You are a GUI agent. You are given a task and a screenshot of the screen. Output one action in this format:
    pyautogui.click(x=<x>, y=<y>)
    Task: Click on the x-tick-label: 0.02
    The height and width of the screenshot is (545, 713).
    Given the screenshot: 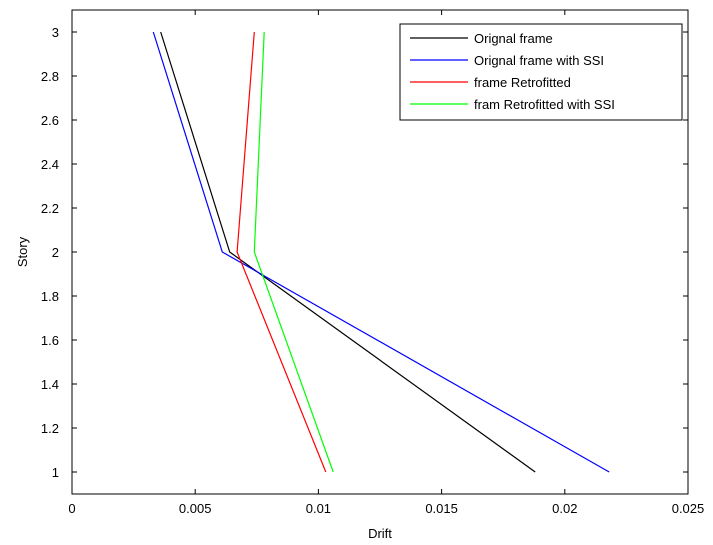 What is the action you would take?
    pyautogui.click(x=564, y=508)
    